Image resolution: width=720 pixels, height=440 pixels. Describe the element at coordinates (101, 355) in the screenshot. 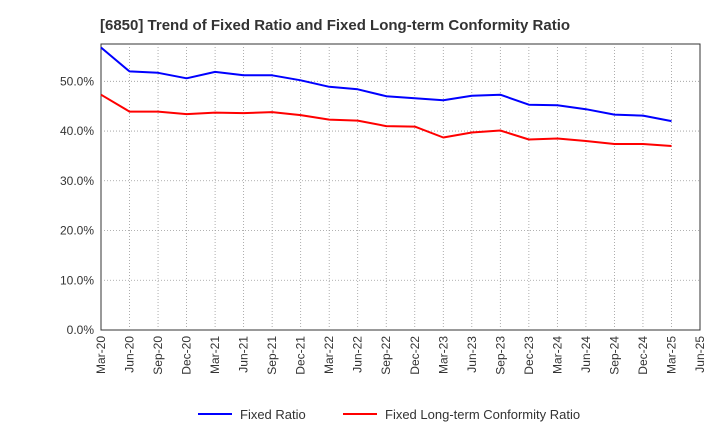

I see `x-tick-label: Mar-20` at that location.